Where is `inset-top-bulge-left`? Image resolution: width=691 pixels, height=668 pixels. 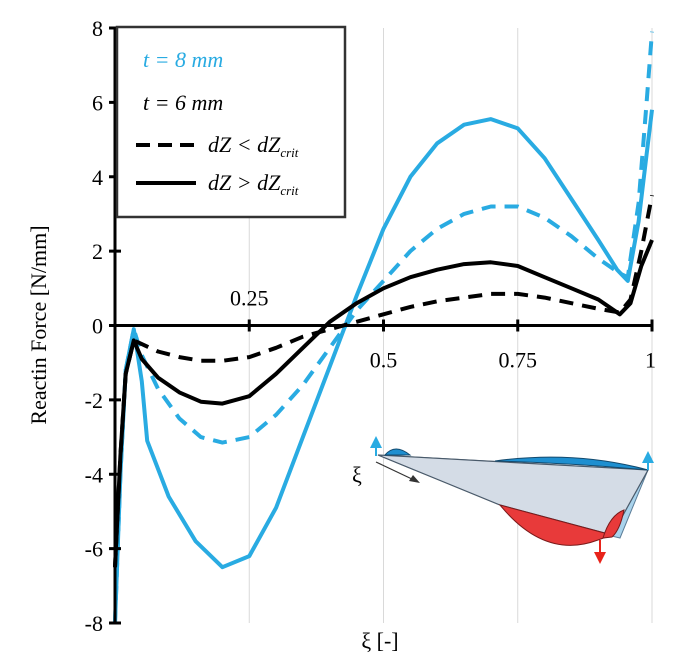 inset-top-bulge-left is located at coordinates (397, 452).